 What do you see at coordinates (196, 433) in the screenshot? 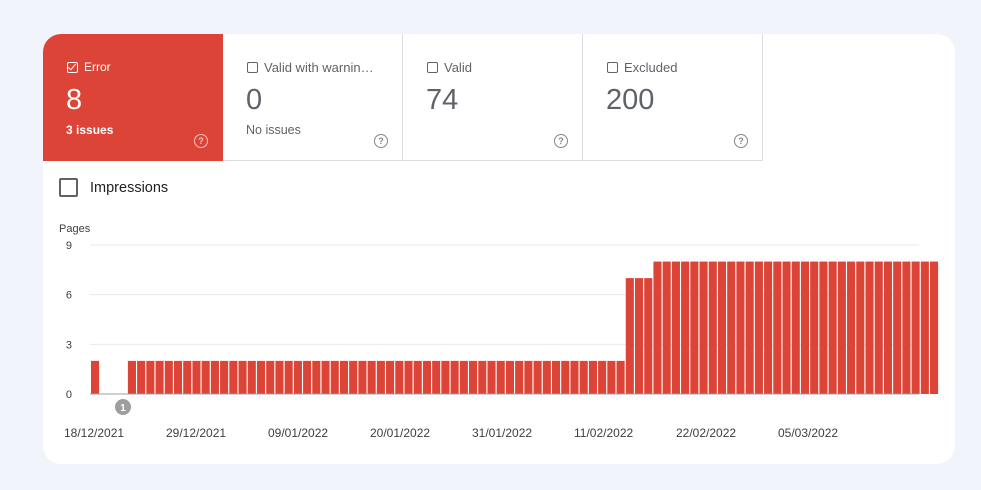
I see `x-tick-label: 29/12/2021` at bounding box center [196, 433].